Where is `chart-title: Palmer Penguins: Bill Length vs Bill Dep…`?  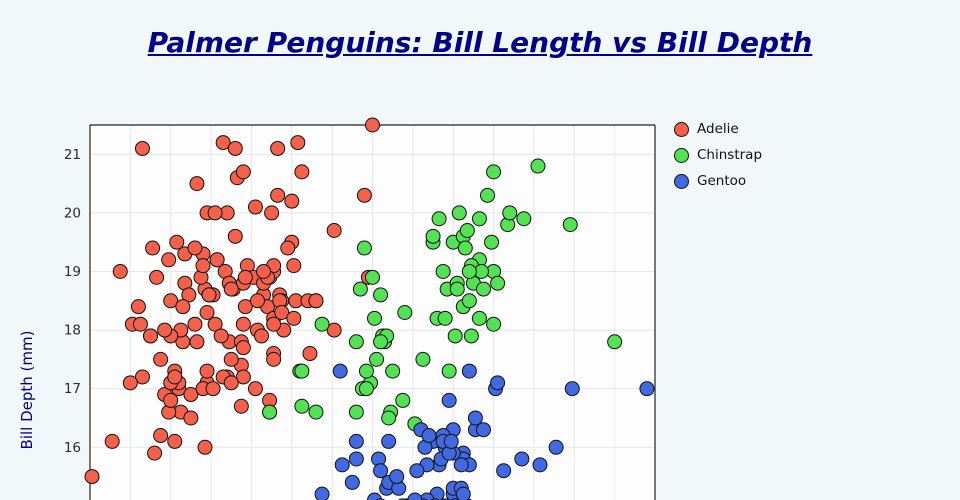 chart-title: Palmer Penguins: Bill Length vs Bill Dep… is located at coordinates (480, 42).